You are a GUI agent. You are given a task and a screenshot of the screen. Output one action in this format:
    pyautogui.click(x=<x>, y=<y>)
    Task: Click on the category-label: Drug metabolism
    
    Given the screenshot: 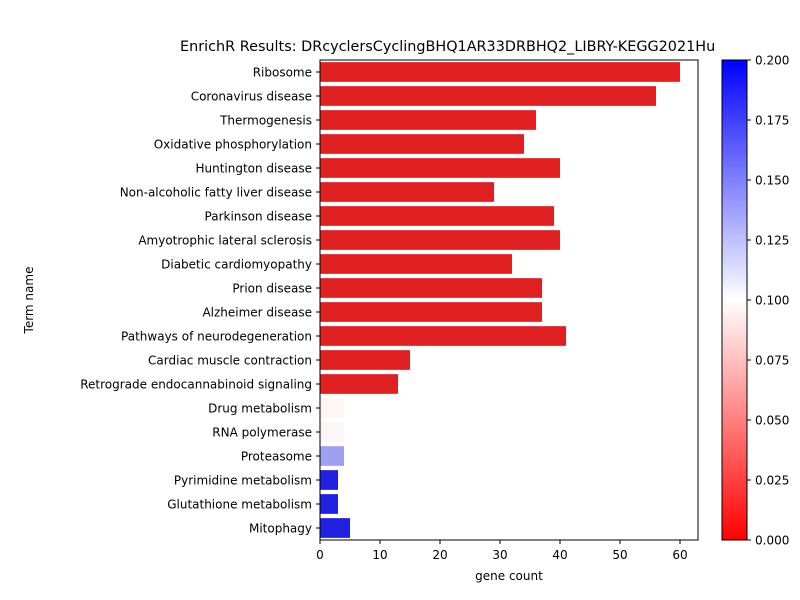 What is the action you would take?
    pyautogui.click(x=260, y=409)
    